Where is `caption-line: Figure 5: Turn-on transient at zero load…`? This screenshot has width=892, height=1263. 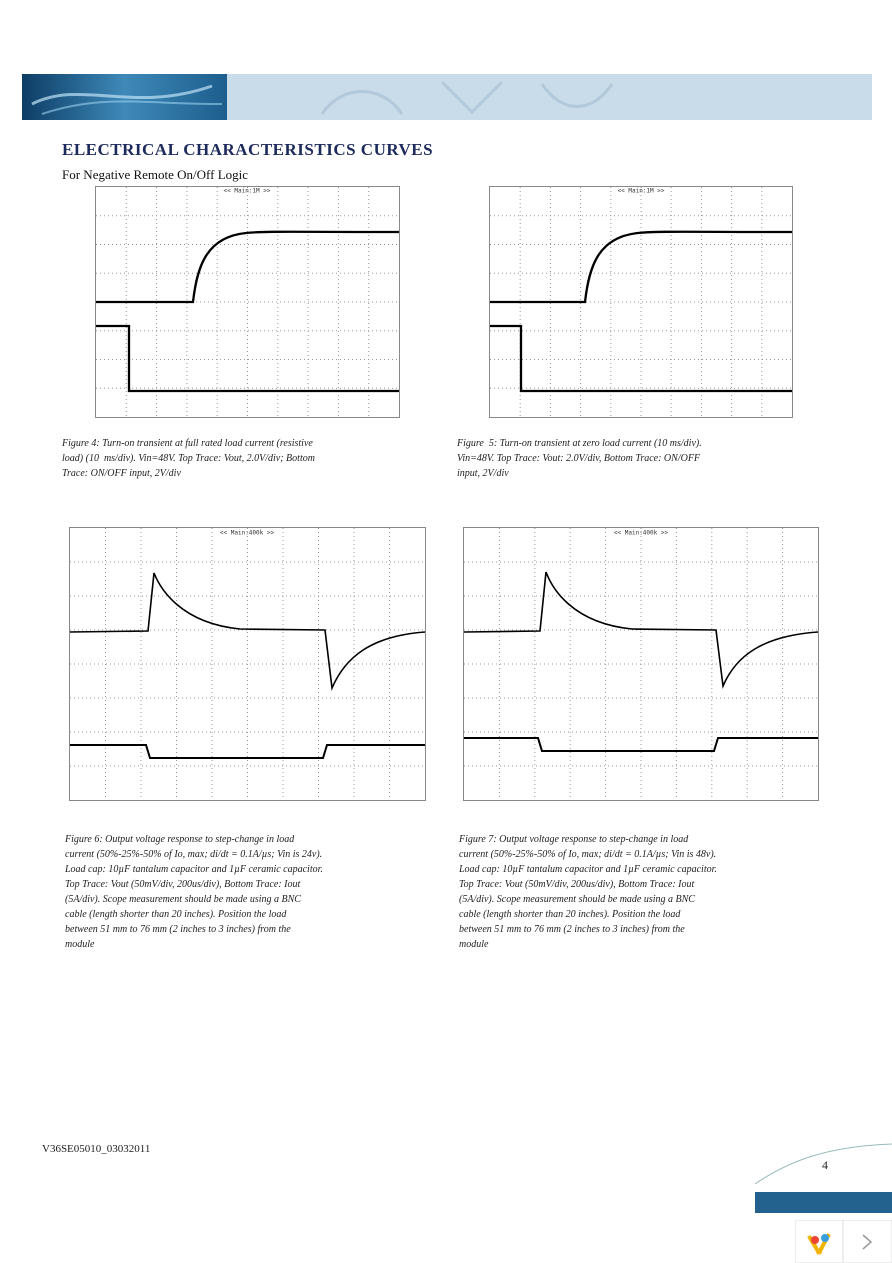
caption-line: Figure 5: Turn-on transient at zero load… is located at coordinates (579, 443).